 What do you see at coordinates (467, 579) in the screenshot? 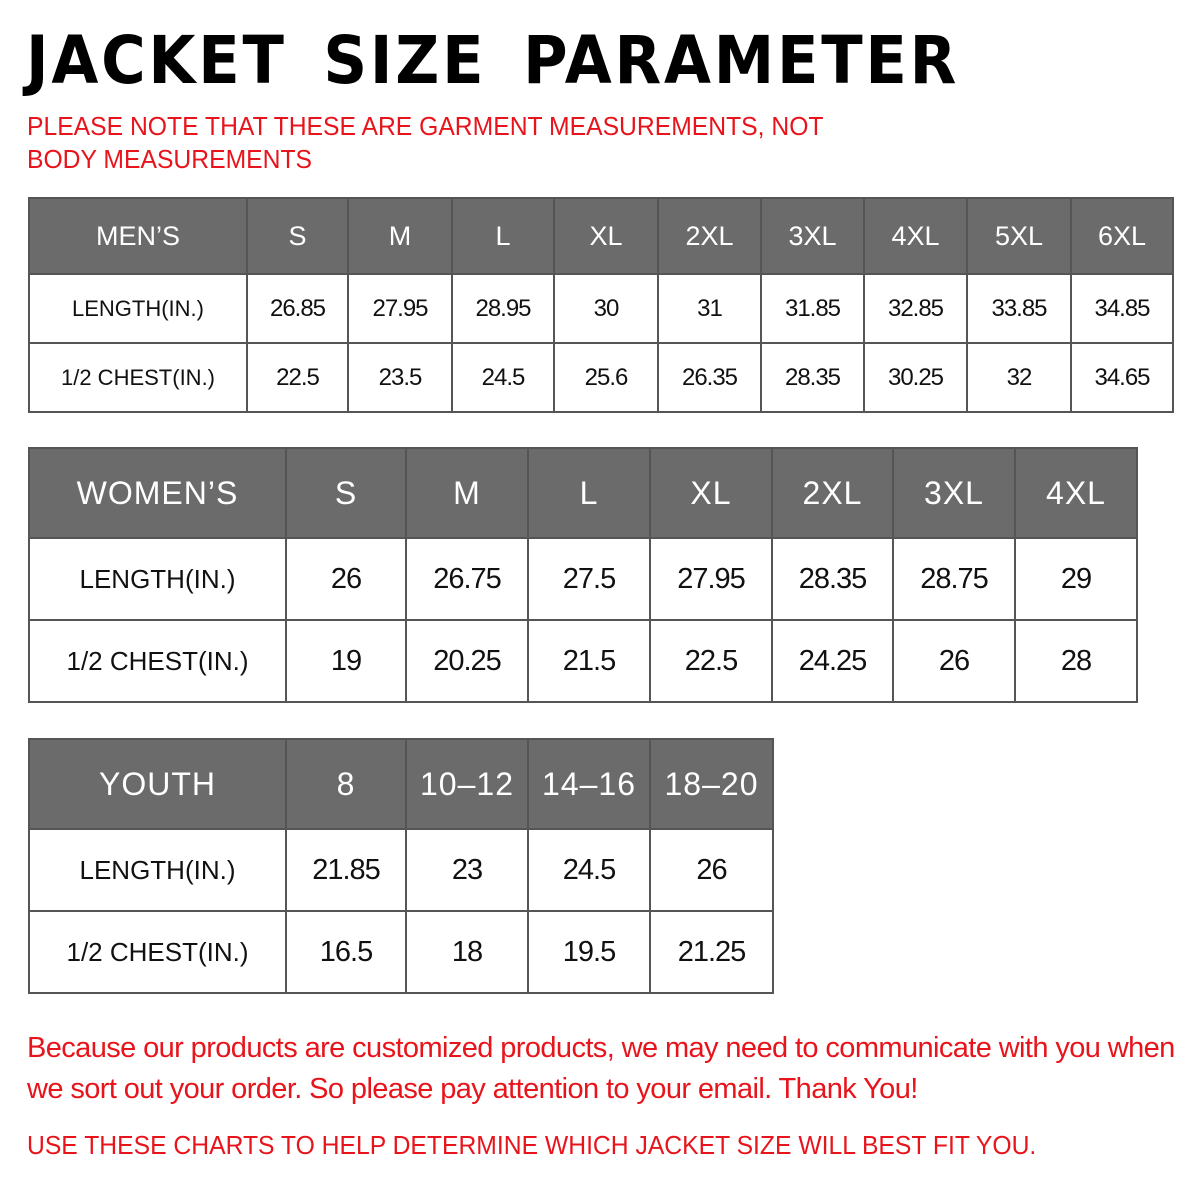
I see `measurement-cell: 26.75` at bounding box center [467, 579].